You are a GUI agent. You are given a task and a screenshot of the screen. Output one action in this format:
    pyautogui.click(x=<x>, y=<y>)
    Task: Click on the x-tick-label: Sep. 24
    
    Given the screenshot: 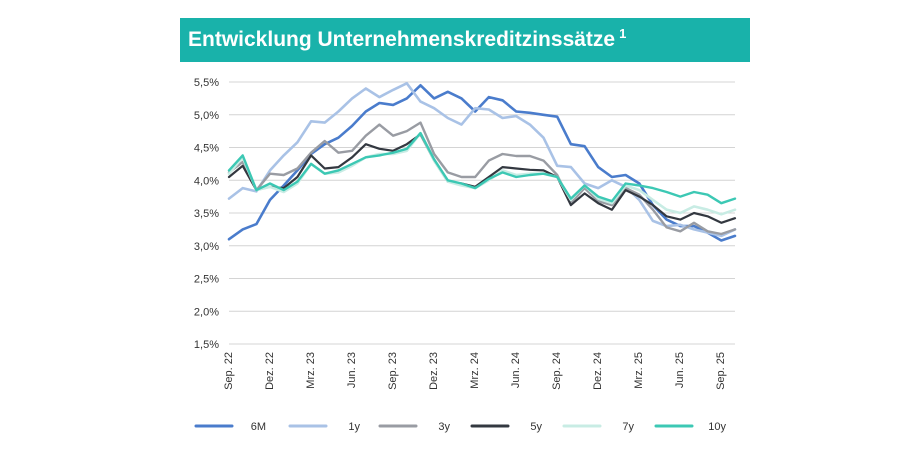 What is the action you would take?
    pyautogui.click(x=557, y=371)
    